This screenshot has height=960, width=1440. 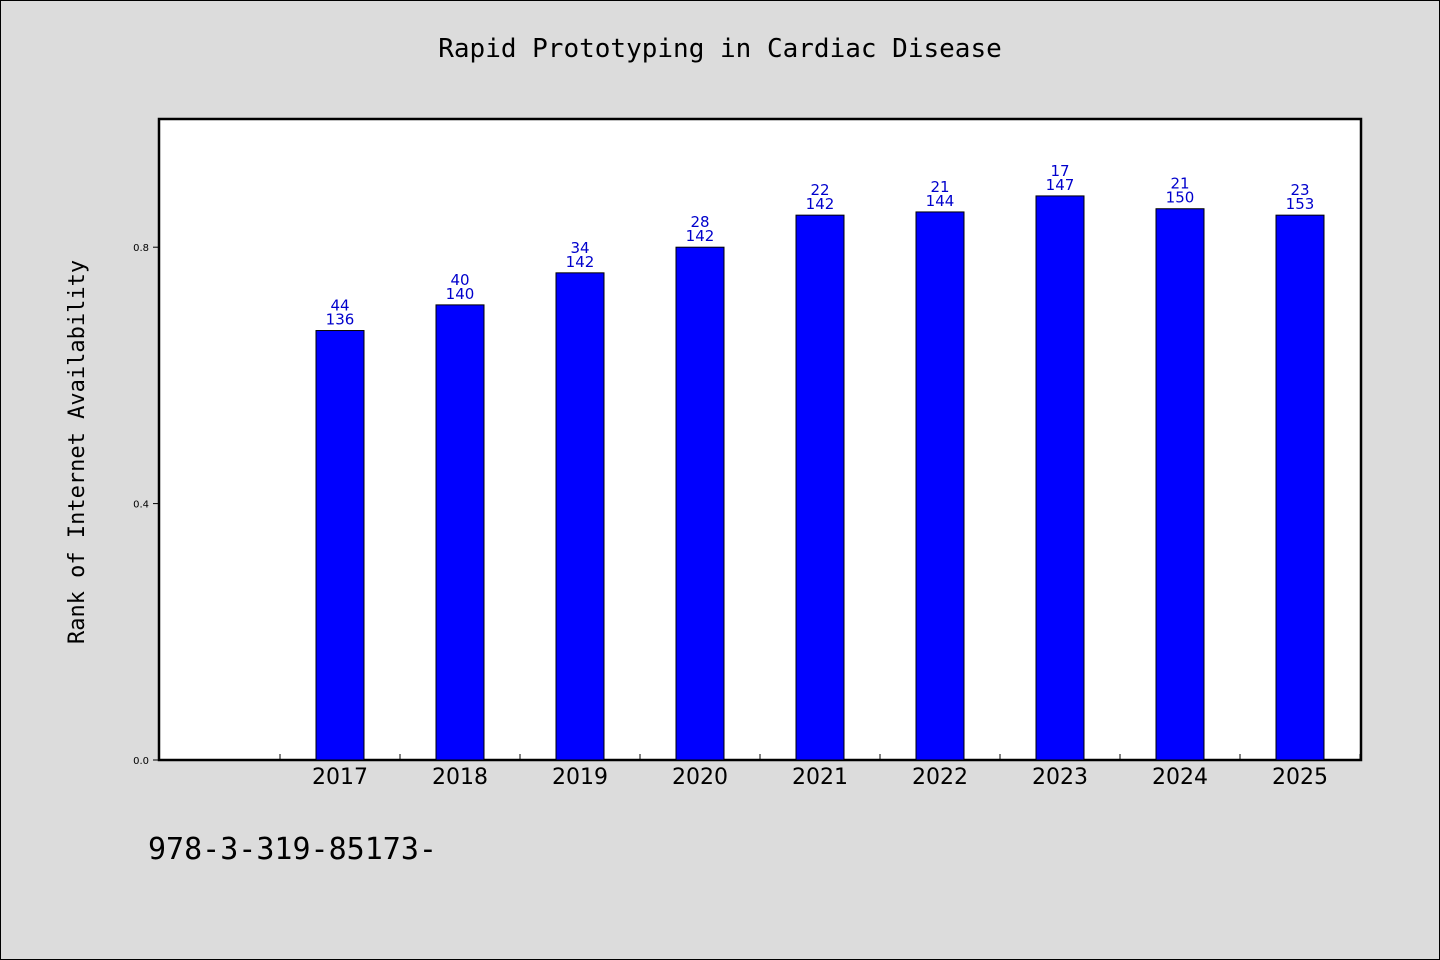 What do you see at coordinates (77, 452) in the screenshot?
I see `y-axis-label: Rank of Internet Availability` at bounding box center [77, 452].